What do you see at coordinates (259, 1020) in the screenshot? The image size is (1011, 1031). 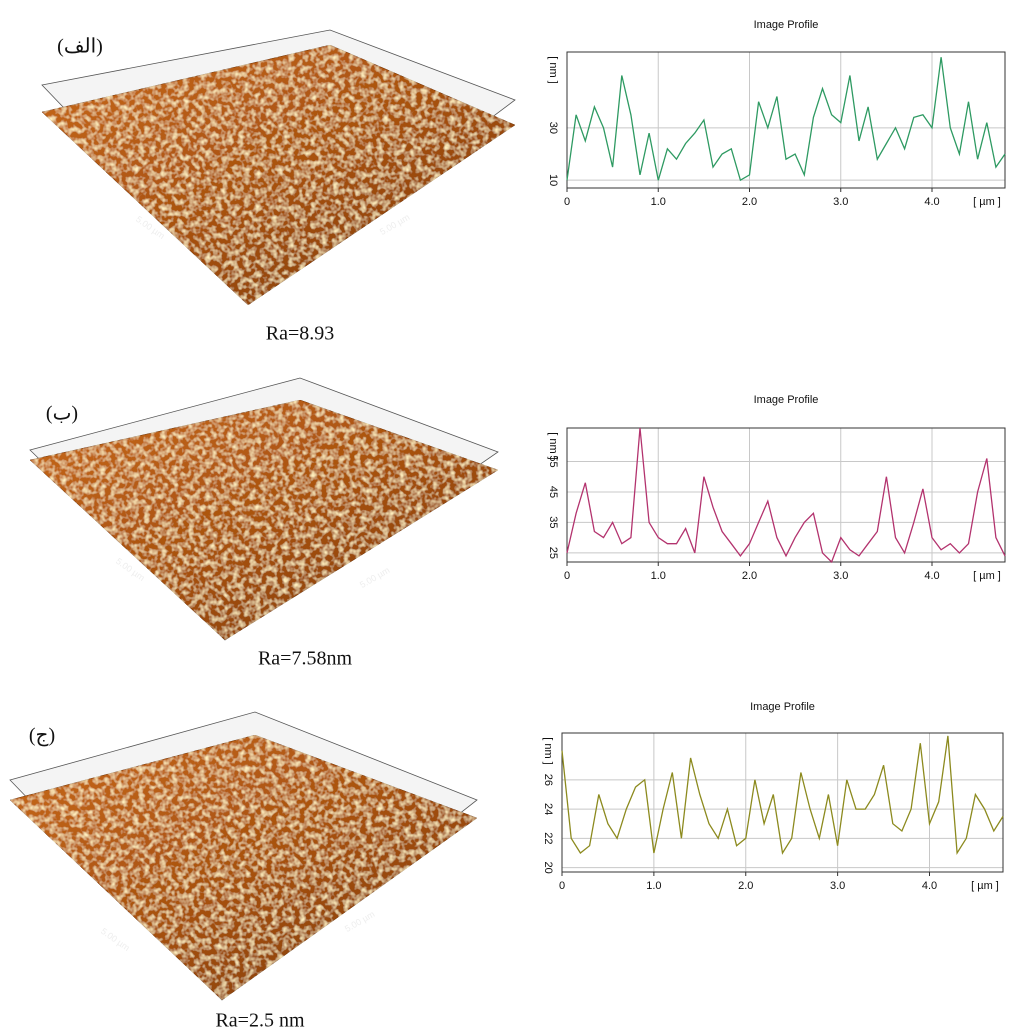 I see `caption: Ra=2.5 nm` at bounding box center [259, 1020].